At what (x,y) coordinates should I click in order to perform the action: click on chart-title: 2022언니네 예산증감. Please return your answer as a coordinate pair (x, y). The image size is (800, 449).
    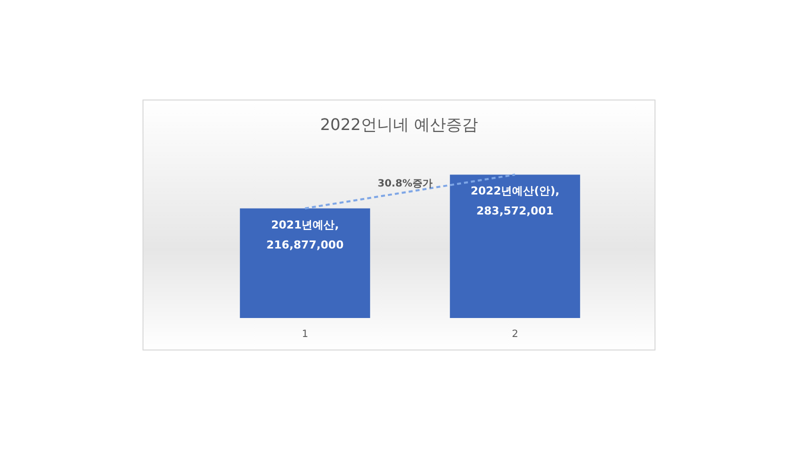
    Looking at the image, I should click on (399, 124).